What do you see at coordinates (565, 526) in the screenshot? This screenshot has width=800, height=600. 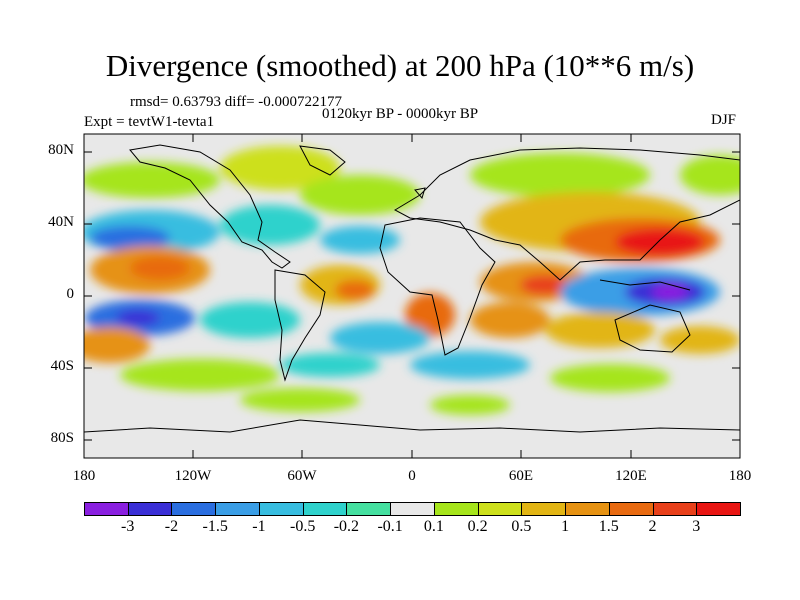 I see `colorbar-label: 1` at bounding box center [565, 526].